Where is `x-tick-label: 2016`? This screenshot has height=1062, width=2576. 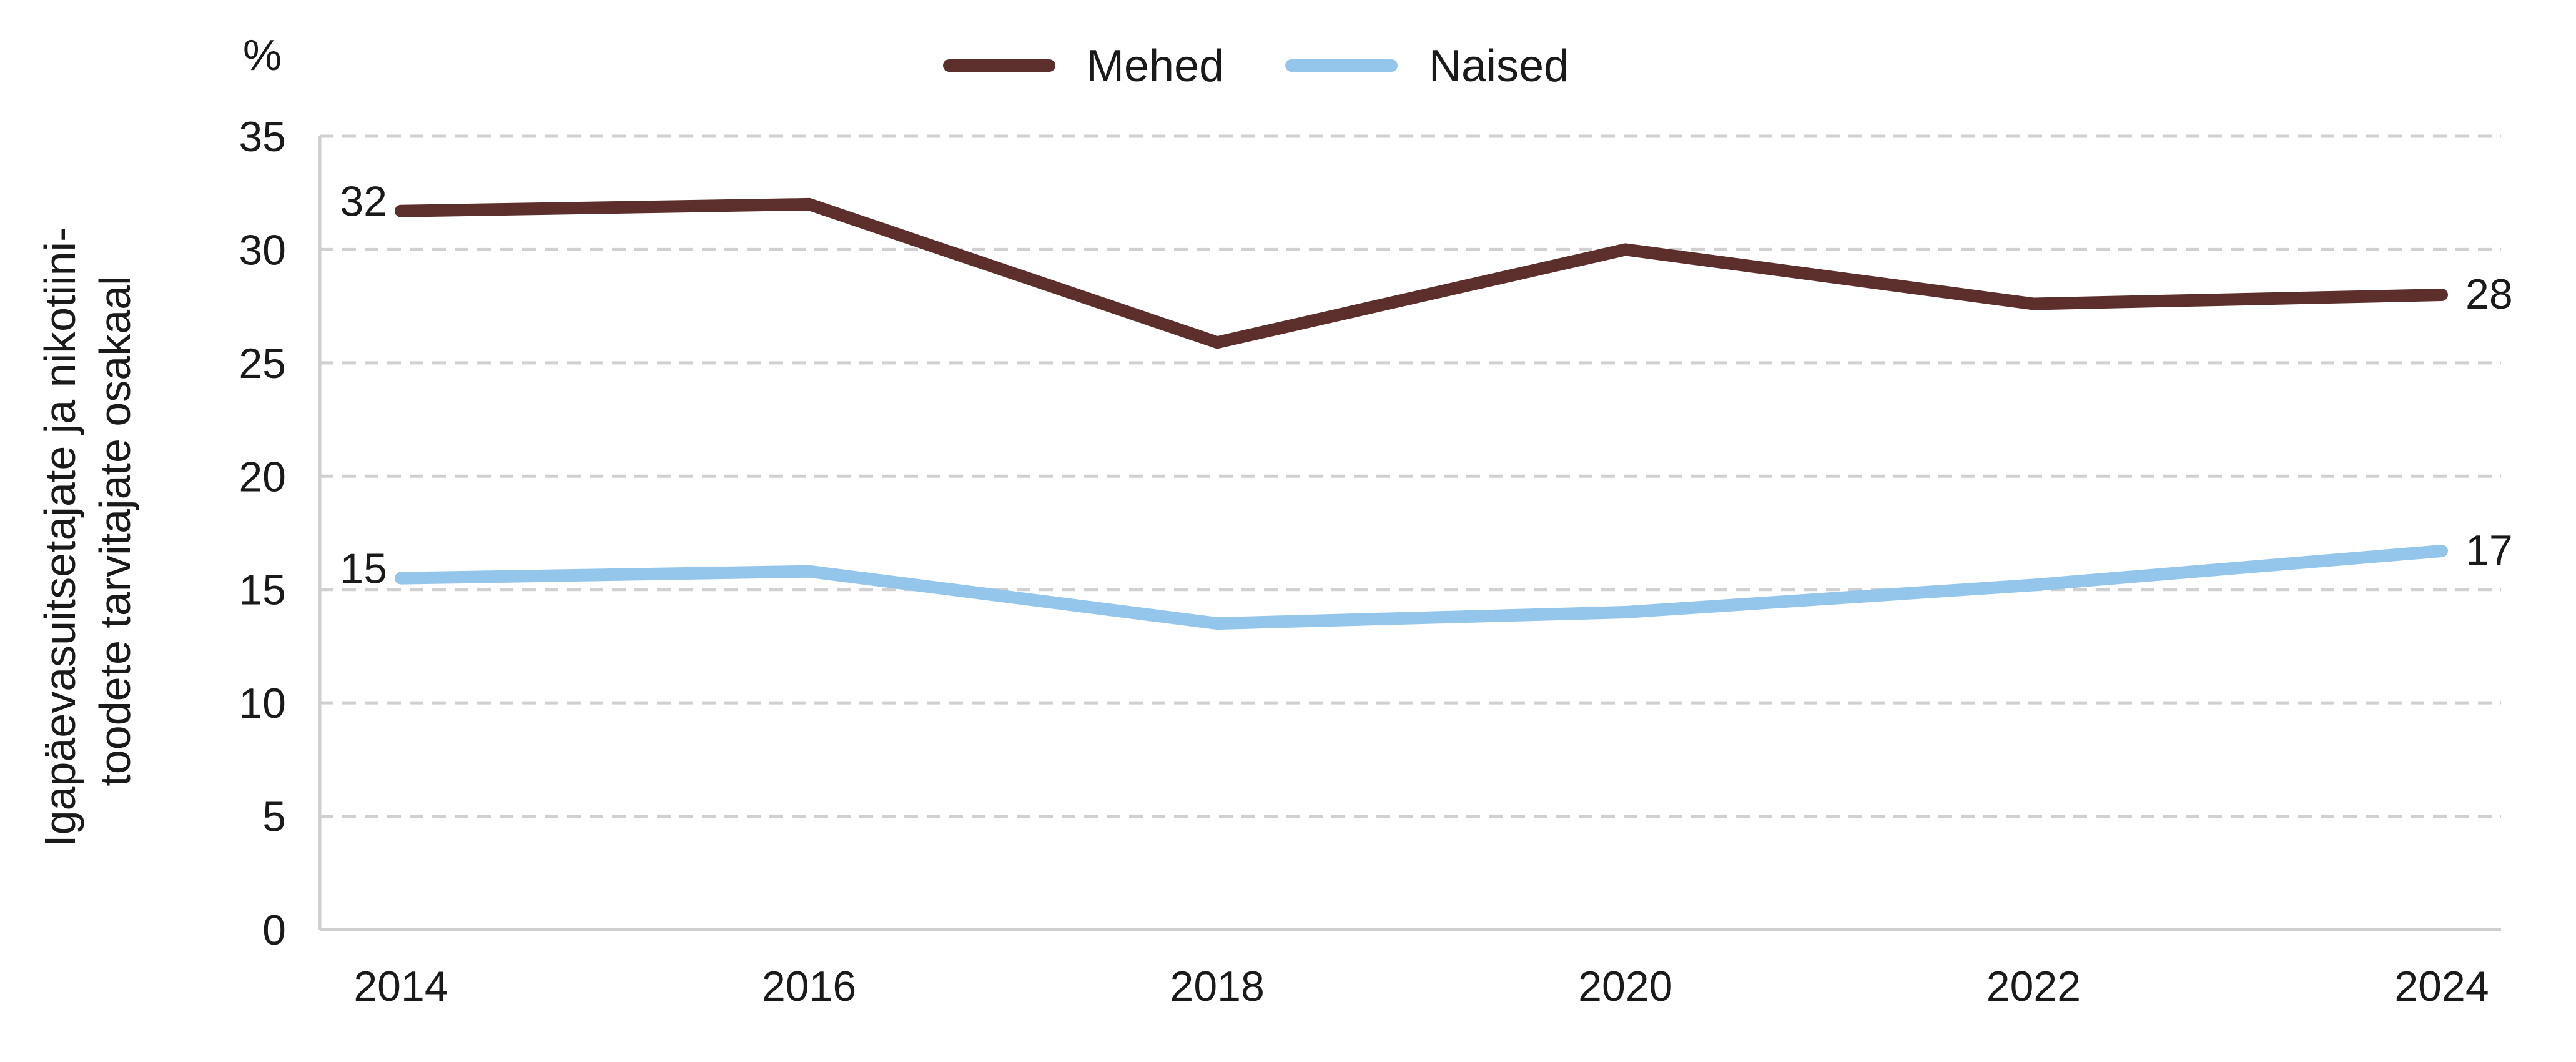
x-tick-label: 2016 is located at coordinates (809, 986).